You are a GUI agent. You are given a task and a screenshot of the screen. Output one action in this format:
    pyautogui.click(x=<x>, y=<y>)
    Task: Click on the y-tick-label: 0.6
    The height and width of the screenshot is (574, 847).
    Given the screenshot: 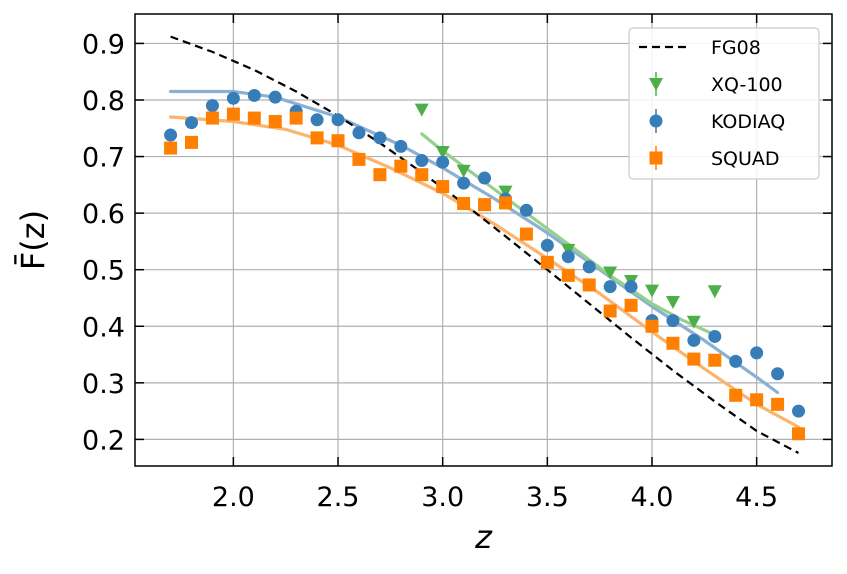 What is the action you would take?
    pyautogui.click(x=103, y=214)
    